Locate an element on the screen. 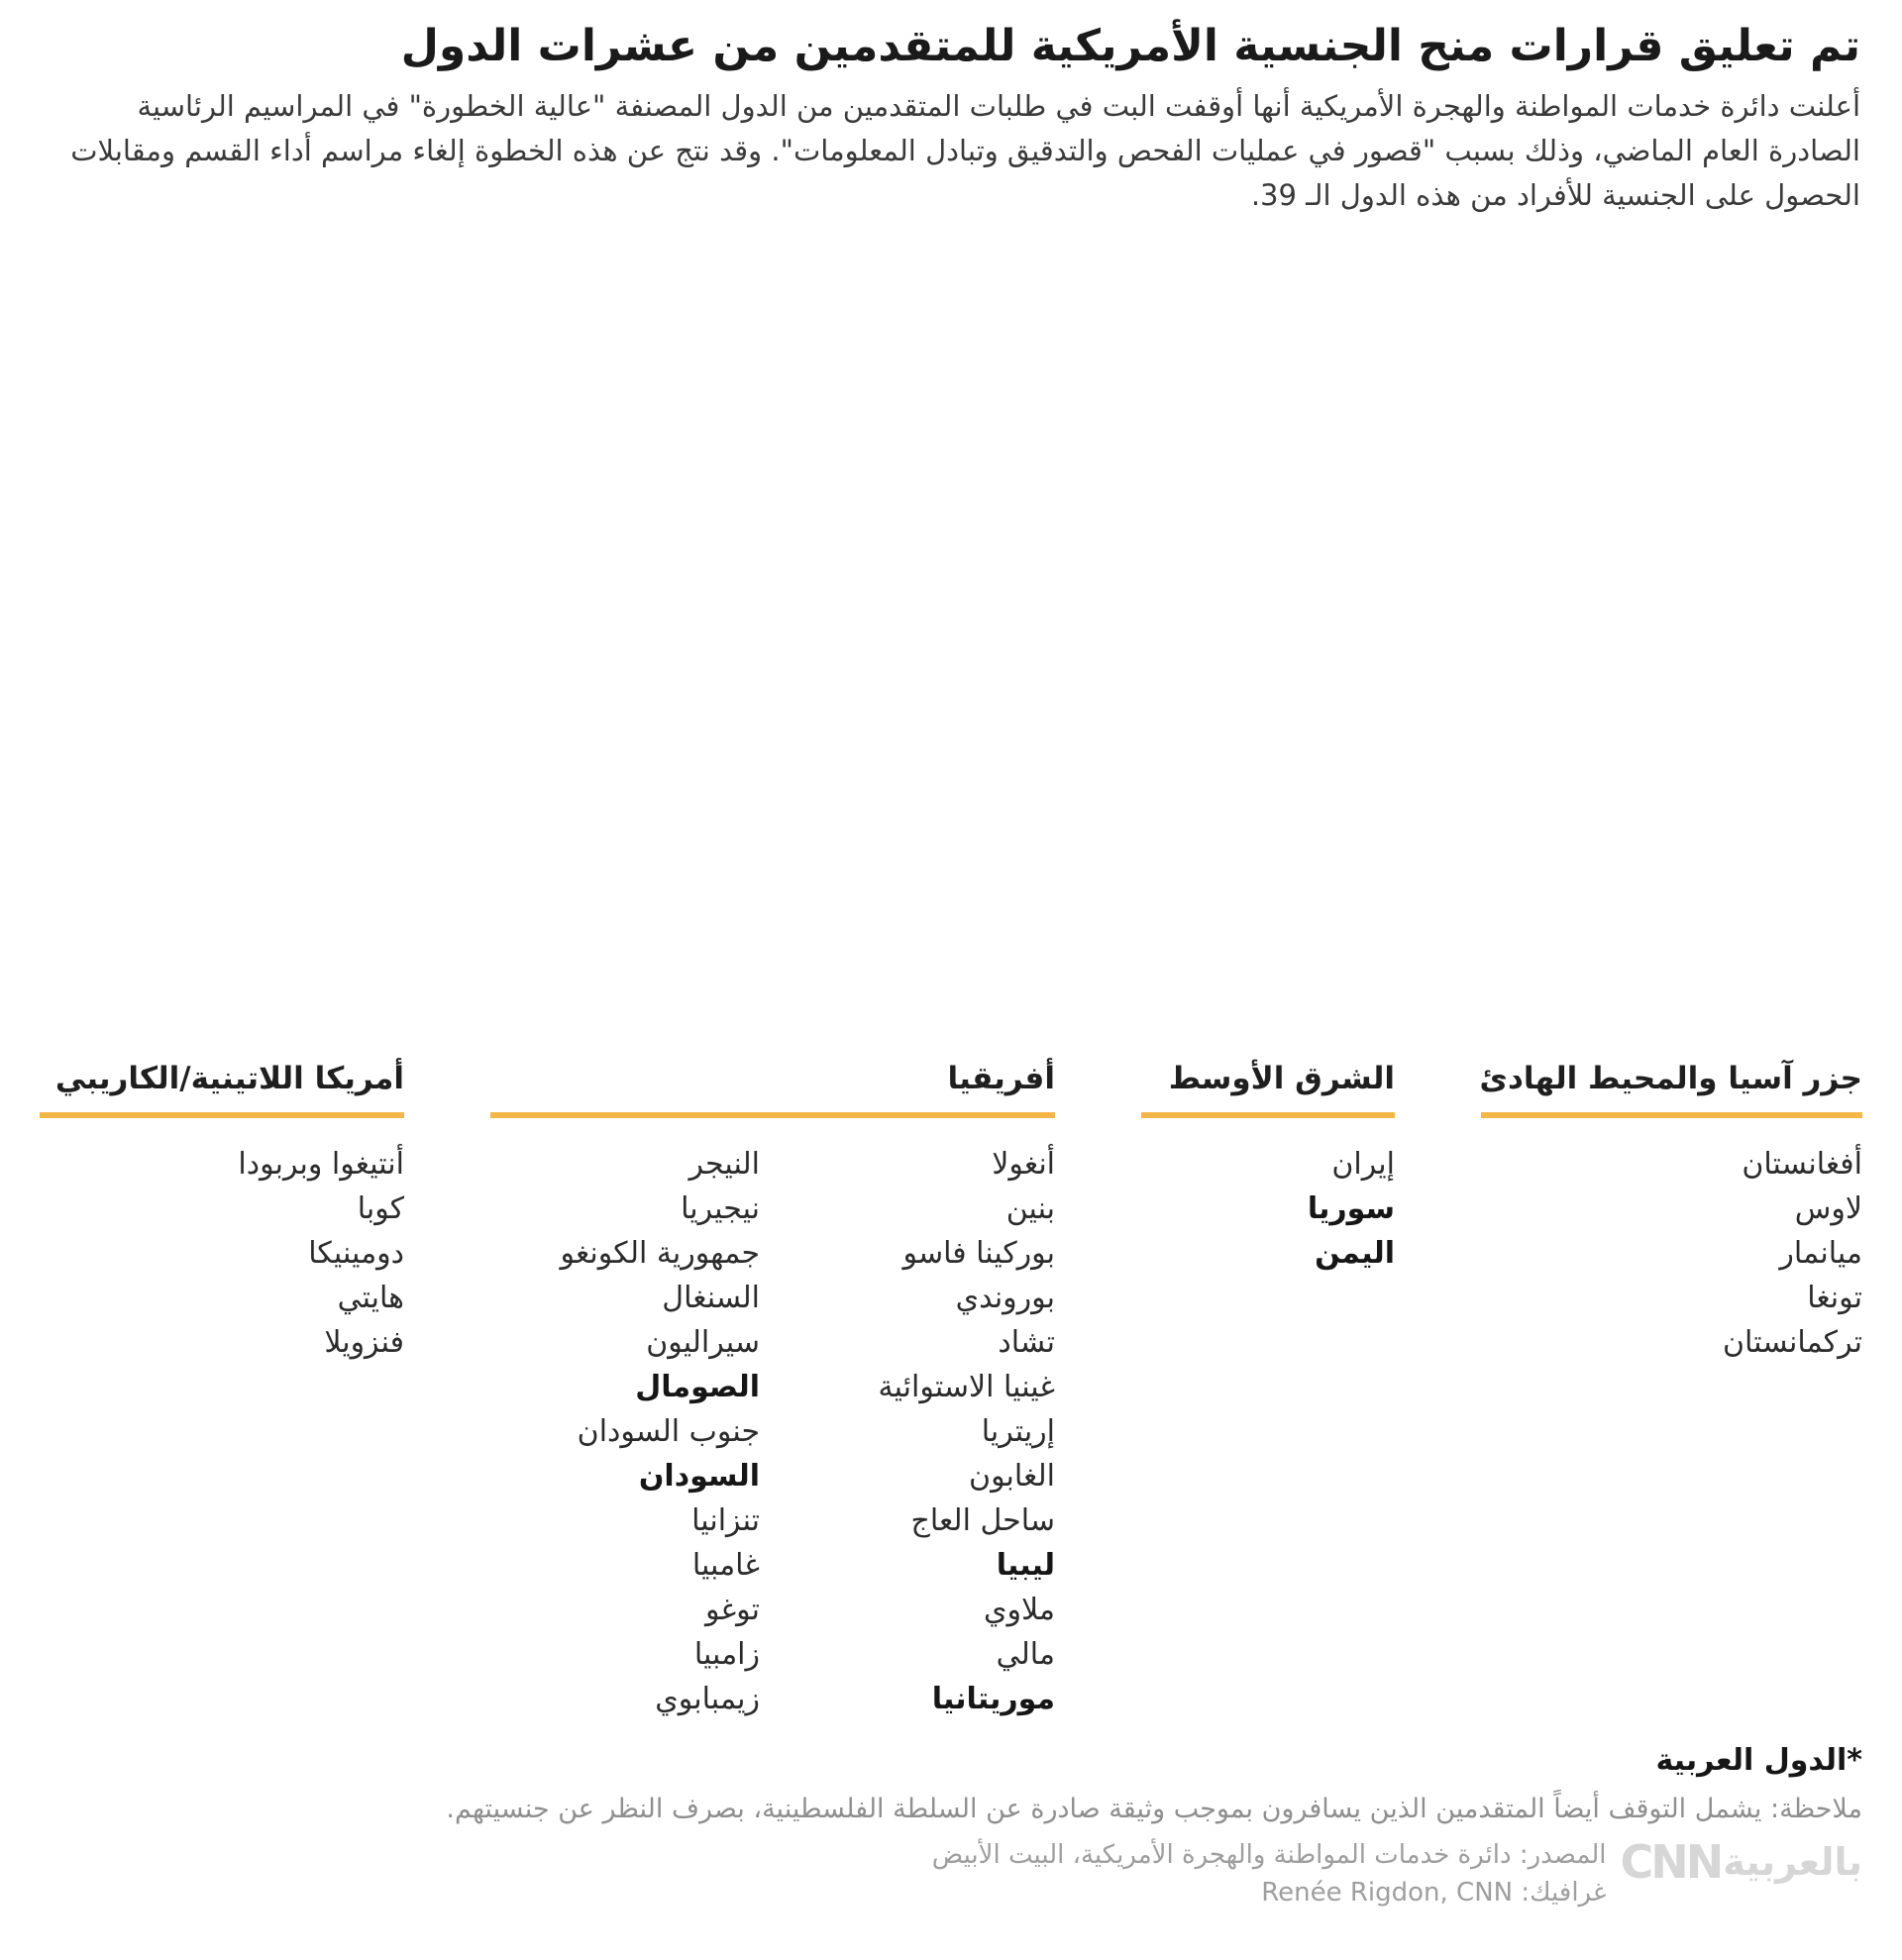  country-item: هايتي is located at coordinates (370, 1298).